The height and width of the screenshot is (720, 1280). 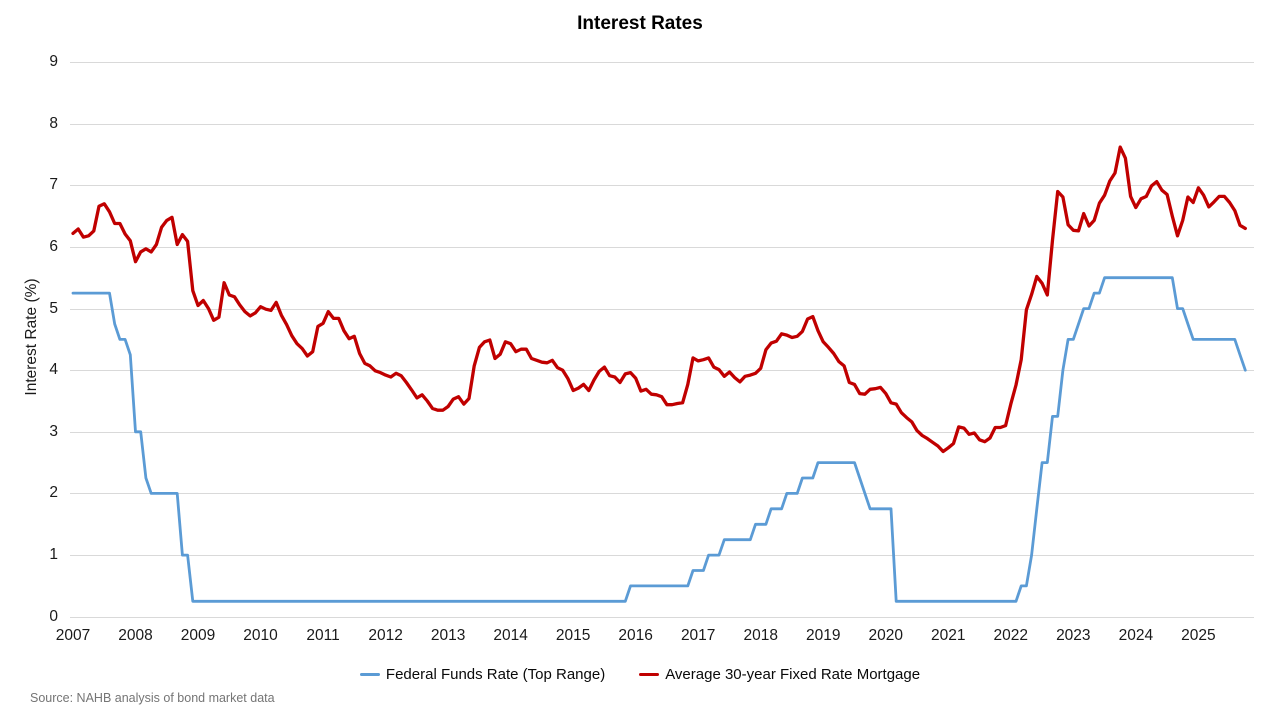 What do you see at coordinates (73, 635) in the screenshot?
I see `x-tick-label: 2007` at bounding box center [73, 635].